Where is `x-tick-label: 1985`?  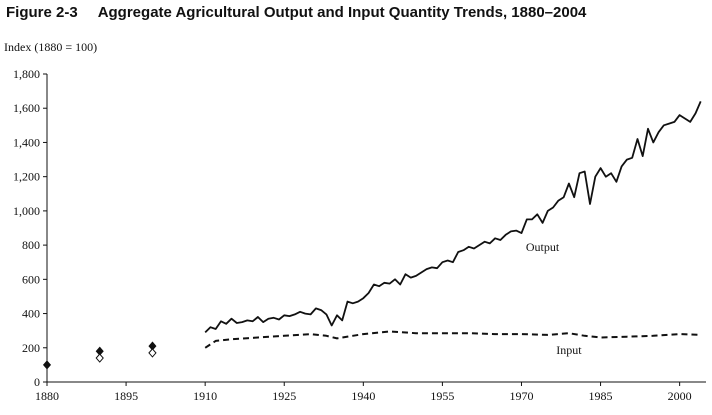 x-tick-label: 1985 is located at coordinates (601, 396).